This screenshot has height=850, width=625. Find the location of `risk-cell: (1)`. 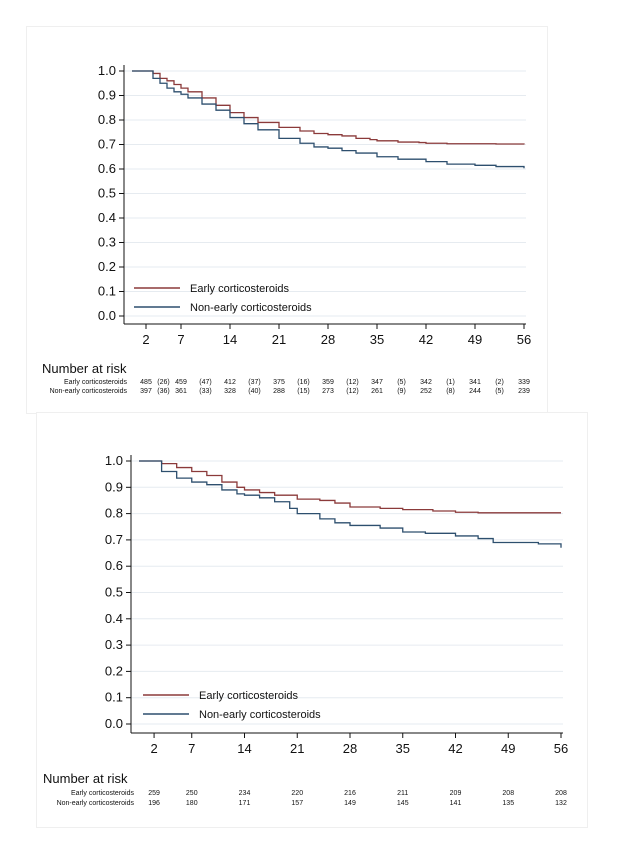

risk-cell: (1) is located at coordinates (450, 382).